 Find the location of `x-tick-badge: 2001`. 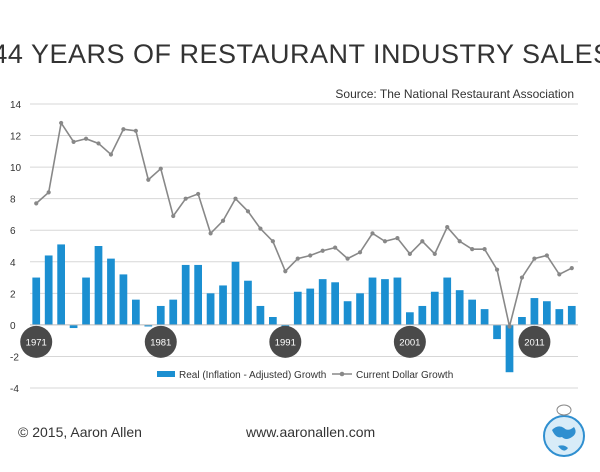

x-tick-badge: 2001 is located at coordinates (409, 341).